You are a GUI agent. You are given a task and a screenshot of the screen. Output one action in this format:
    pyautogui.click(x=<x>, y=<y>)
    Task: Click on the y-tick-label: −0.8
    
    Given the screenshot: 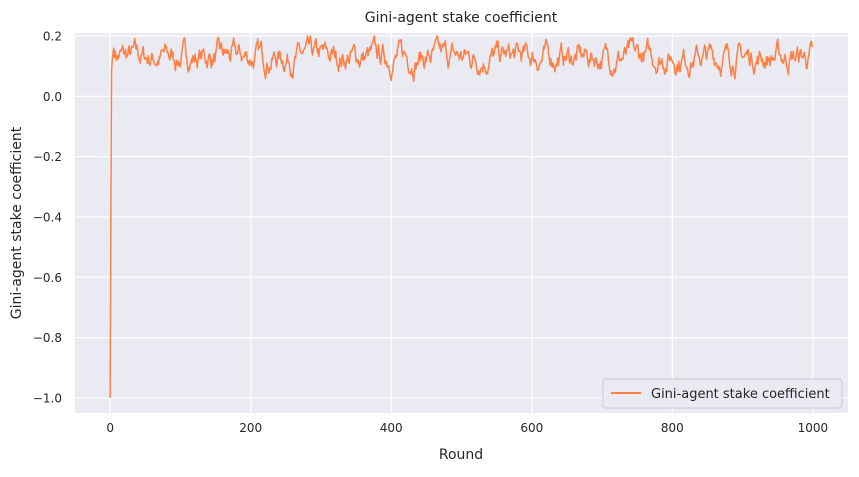 What is the action you would take?
    pyautogui.click(x=47, y=338)
    